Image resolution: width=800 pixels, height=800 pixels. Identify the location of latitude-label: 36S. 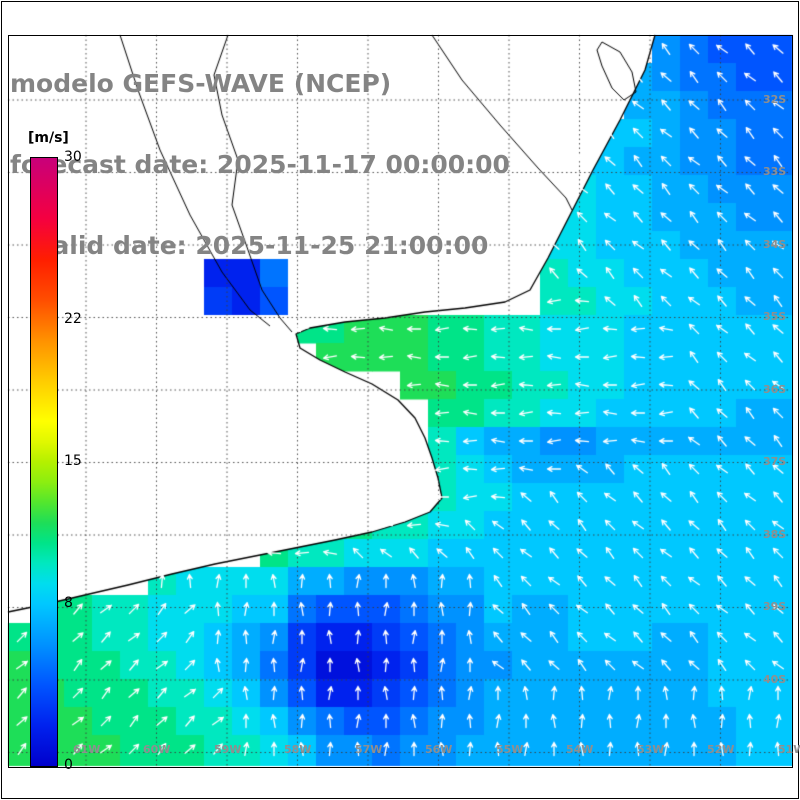
(775, 389).